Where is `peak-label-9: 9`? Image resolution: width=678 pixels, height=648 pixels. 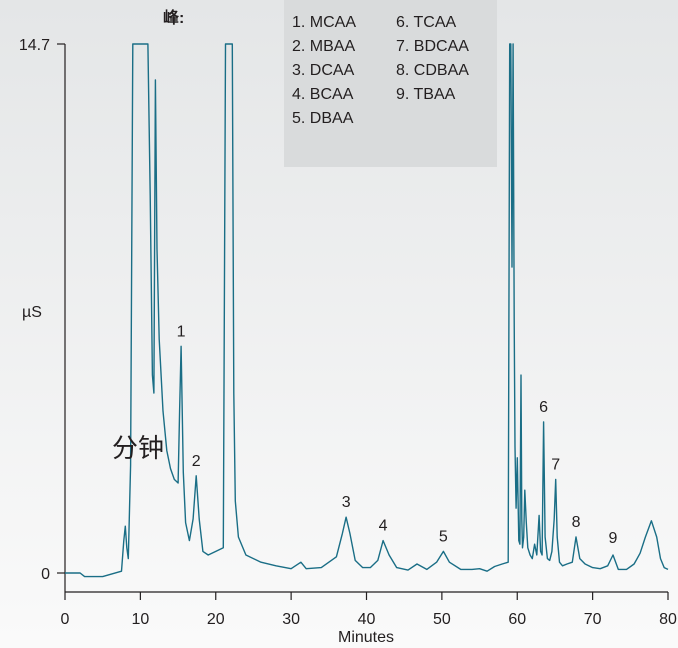 peak-label-9: 9 is located at coordinates (613, 538).